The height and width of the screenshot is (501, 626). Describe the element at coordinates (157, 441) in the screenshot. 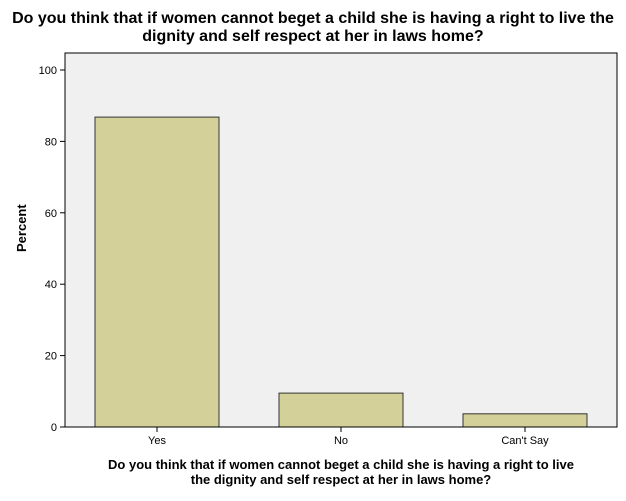

I see `x-tick-label: Yes` at that location.